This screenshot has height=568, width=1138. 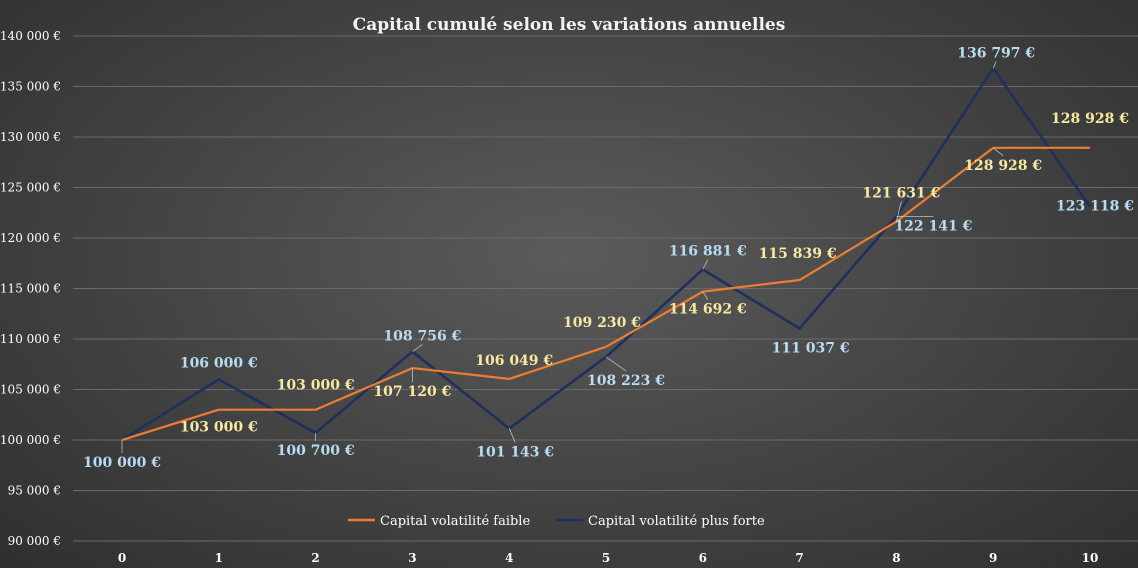 I want to click on x-tick-label: 1, so click(x=219, y=558).